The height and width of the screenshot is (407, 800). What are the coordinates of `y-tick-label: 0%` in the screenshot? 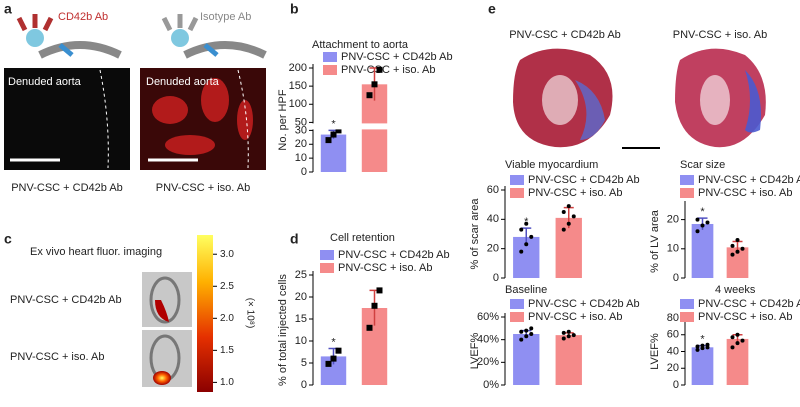 It's located at (491, 385).